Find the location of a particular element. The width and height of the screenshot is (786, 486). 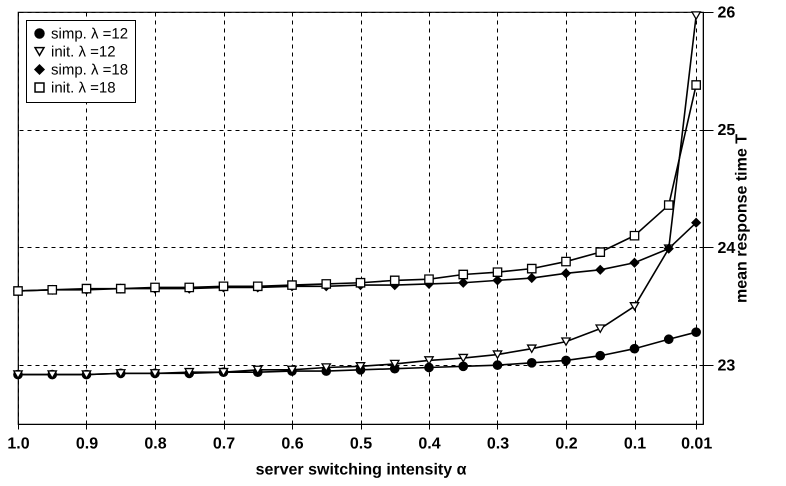

y-tick-label: 25 is located at coordinates (727, 131).